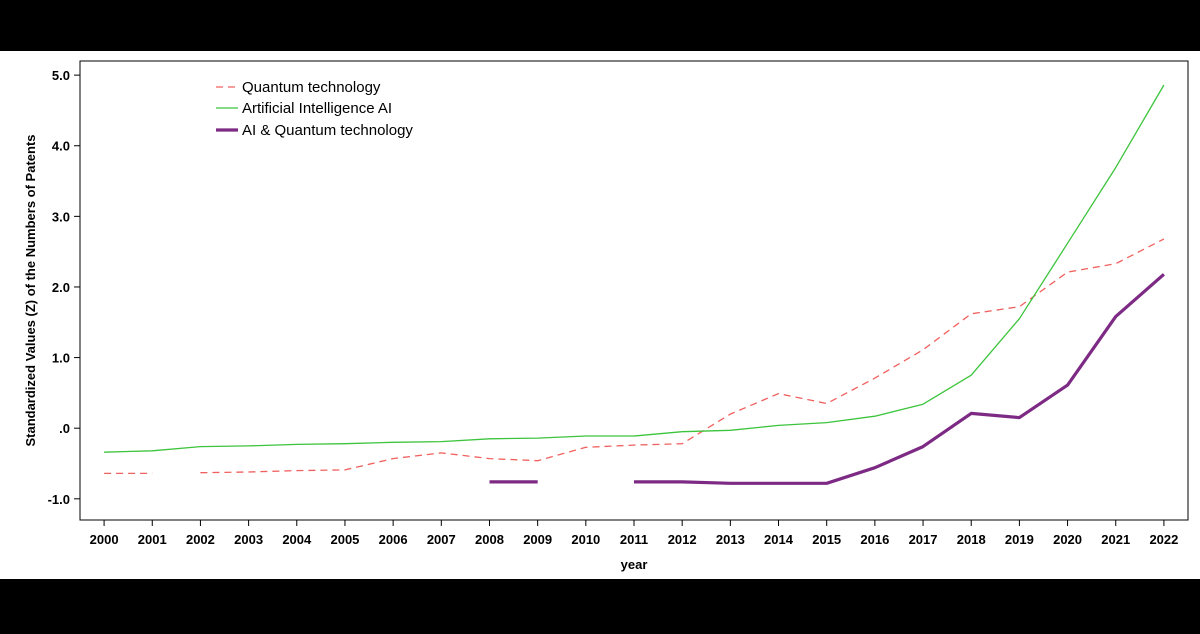 Image resolution: width=1200 pixels, height=634 pixels. What do you see at coordinates (61, 287) in the screenshot?
I see `y-tick-label: 2.0` at bounding box center [61, 287].